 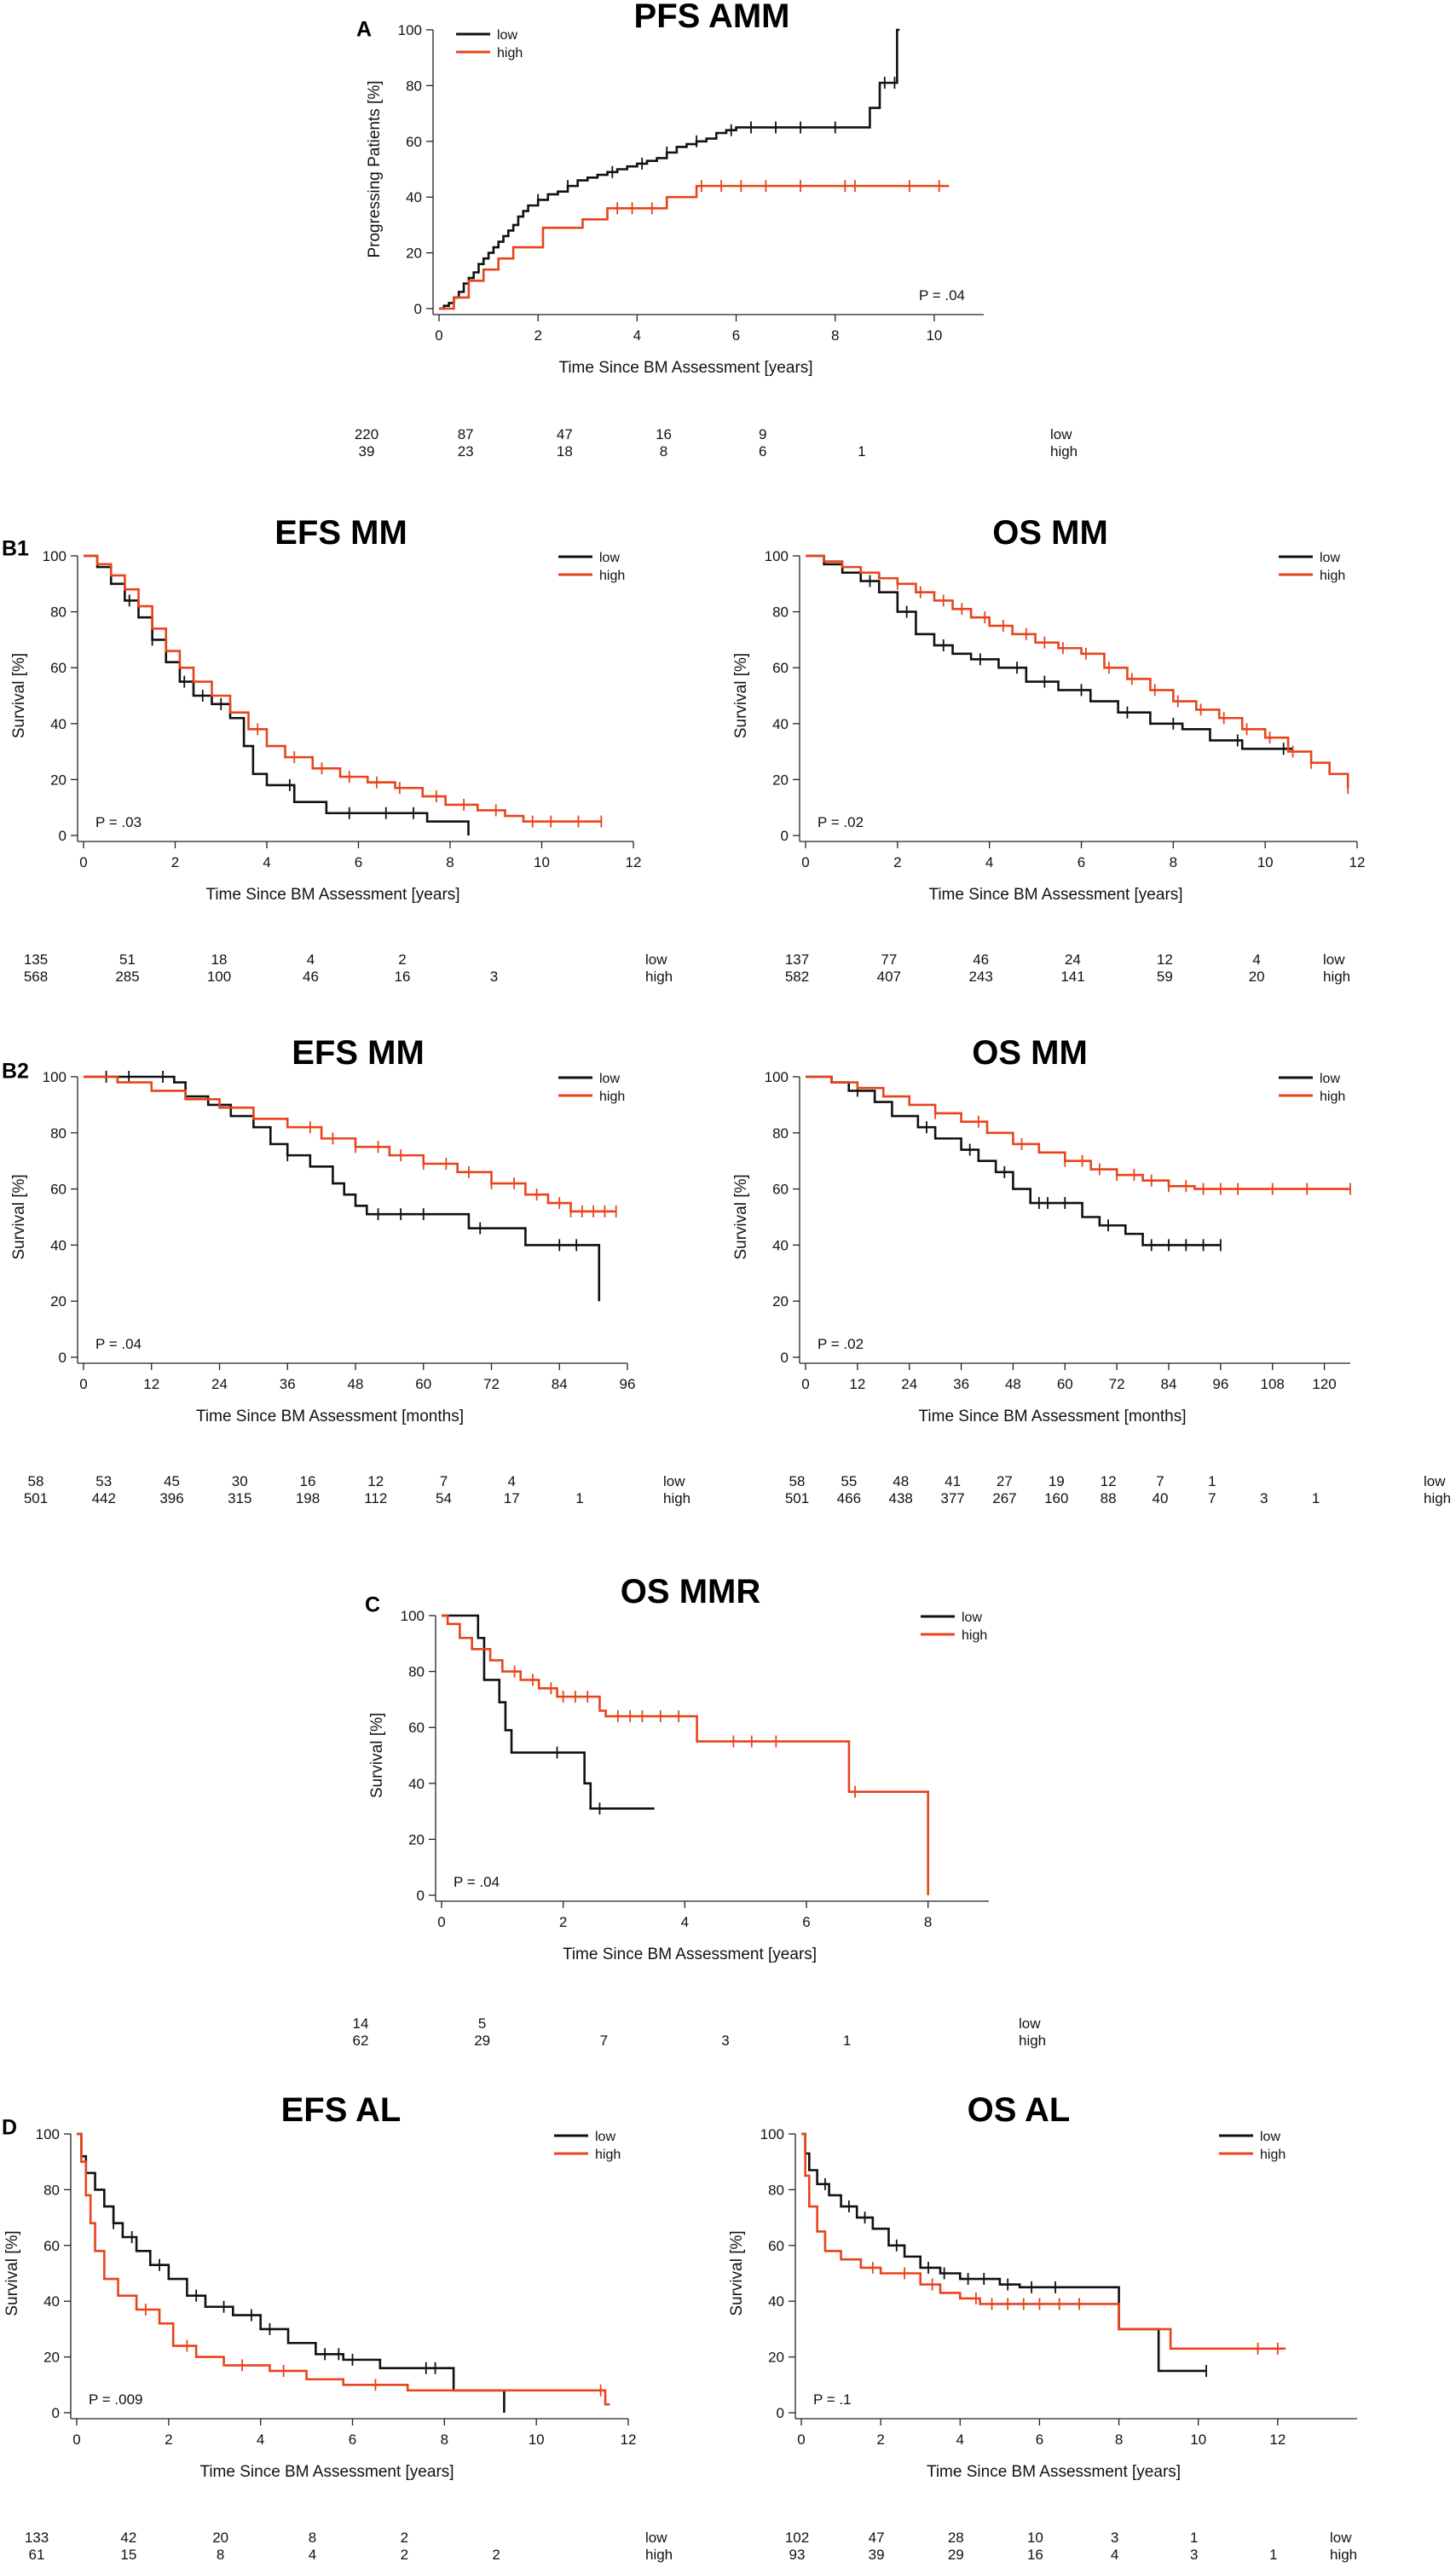 What do you see at coordinates (952, 1498) in the screenshot?
I see `risk-count-high: 377` at bounding box center [952, 1498].